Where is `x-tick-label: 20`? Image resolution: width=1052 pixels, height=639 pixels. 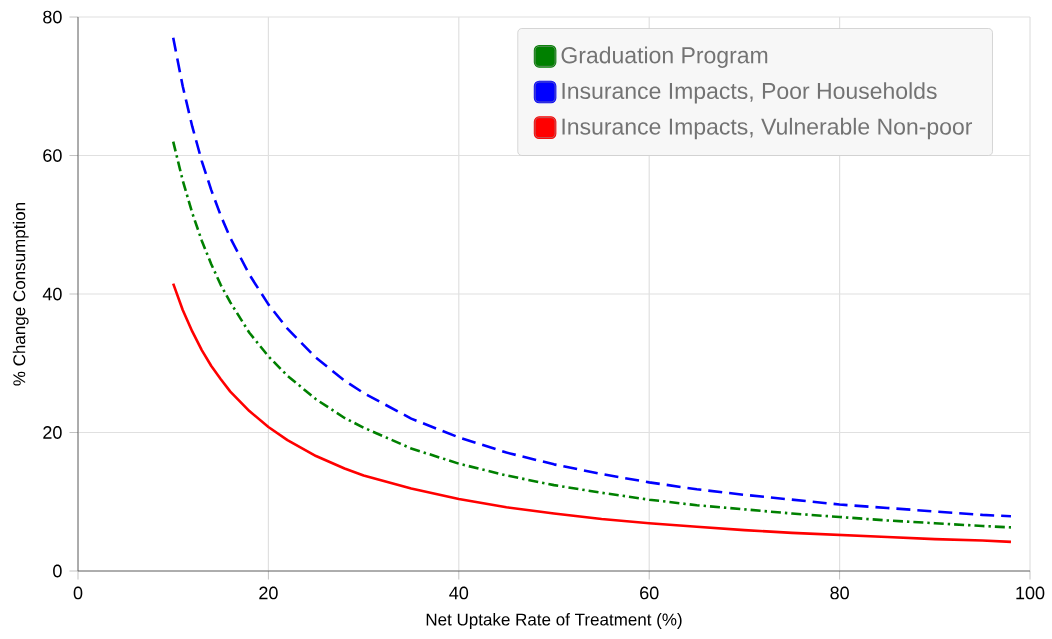 x-tick-label: 20 is located at coordinates (268, 593).